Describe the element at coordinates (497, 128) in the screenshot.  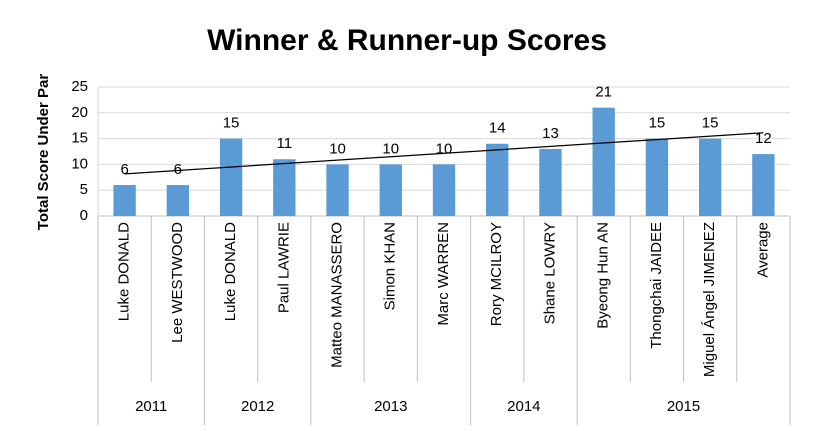
I see `data-label: 14` at that location.